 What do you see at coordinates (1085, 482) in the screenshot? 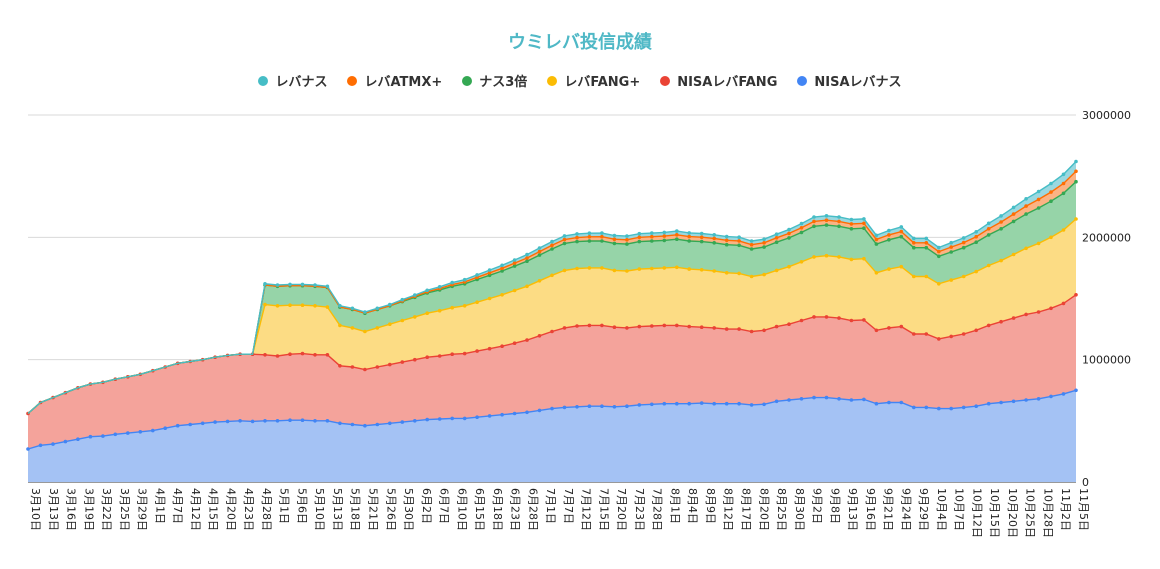
I see `y-tick-label: 0` at bounding box center [1085, 482].